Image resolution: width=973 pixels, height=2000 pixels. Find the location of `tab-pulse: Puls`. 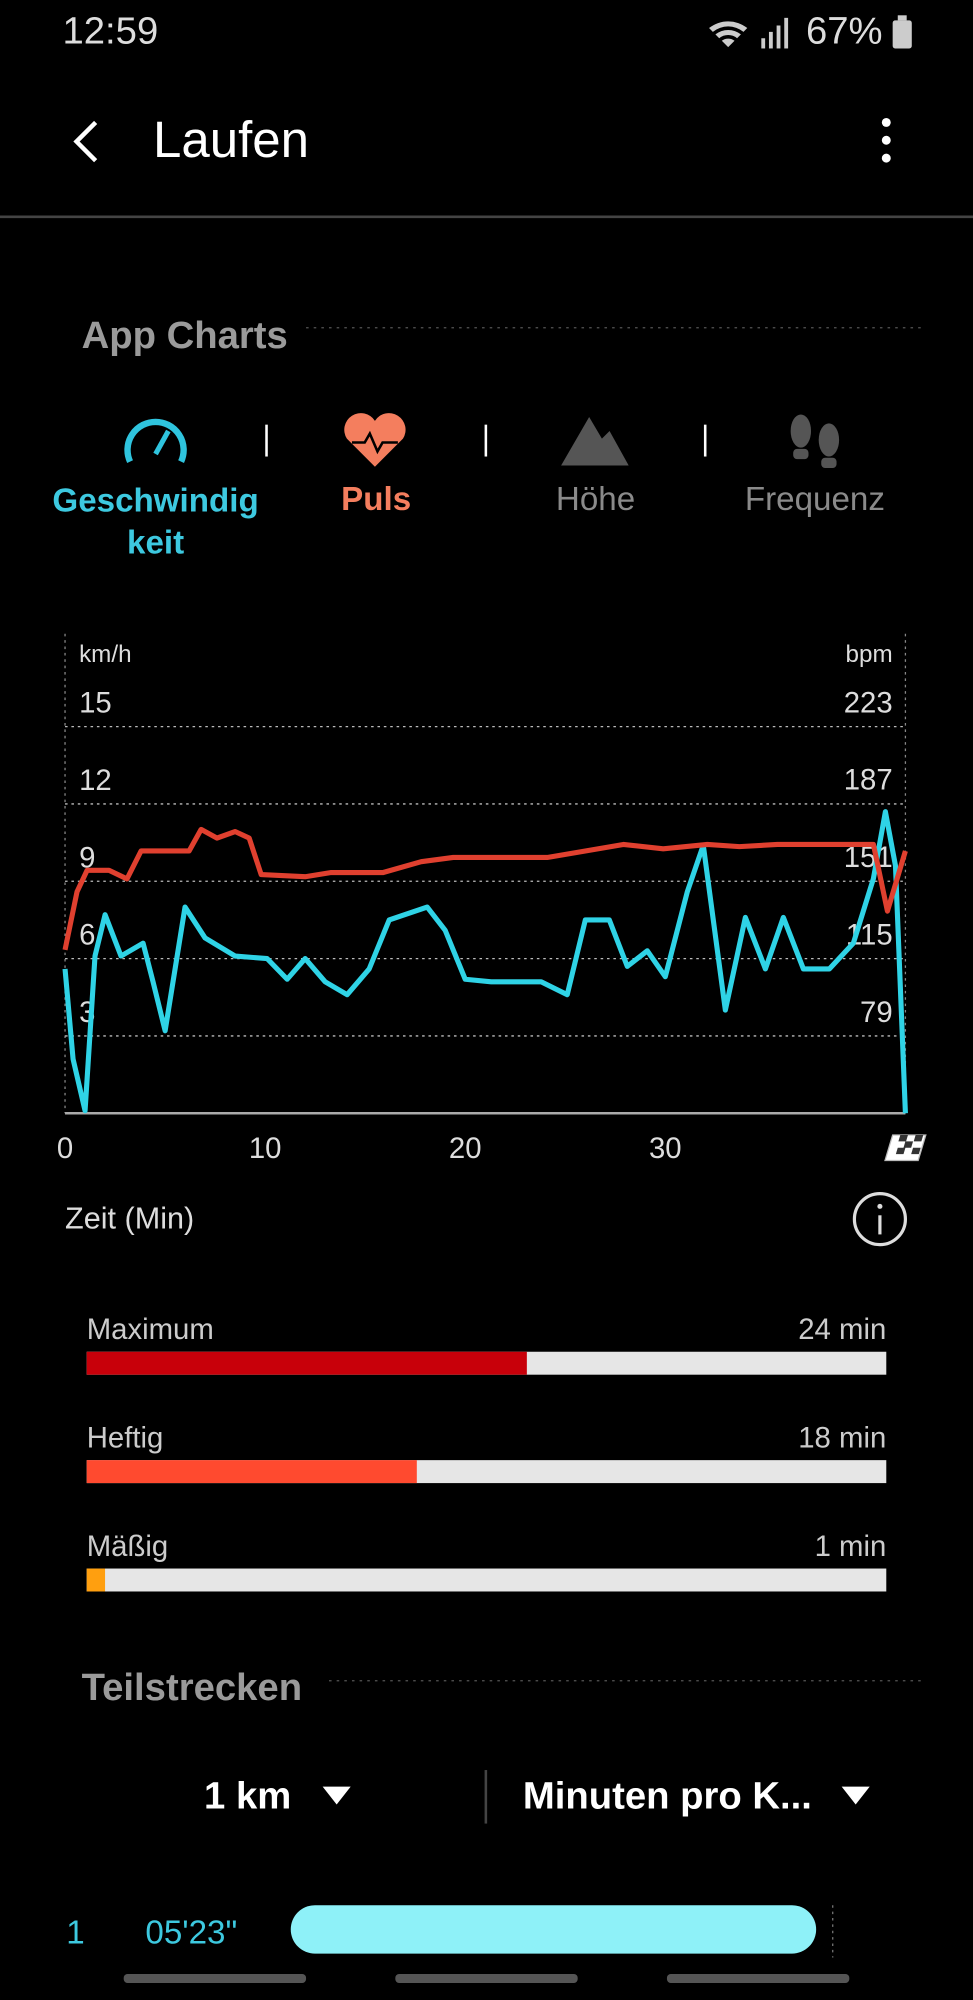

tab-pulse: Puls is located at coordinates (376, 498).